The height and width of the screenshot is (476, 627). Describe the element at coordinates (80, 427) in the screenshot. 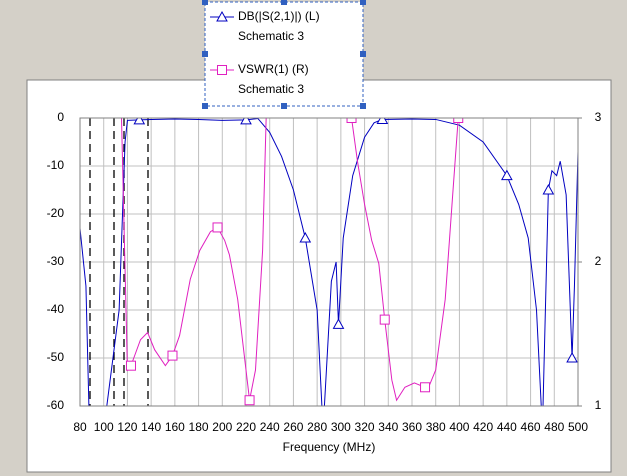

I see `x-tick-label: 80` at that location.